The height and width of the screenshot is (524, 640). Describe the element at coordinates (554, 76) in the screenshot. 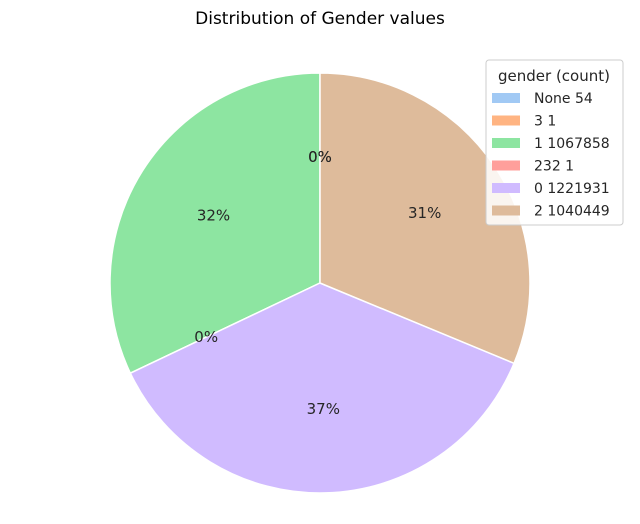

I see `legend-title: gender (count)` at that location.